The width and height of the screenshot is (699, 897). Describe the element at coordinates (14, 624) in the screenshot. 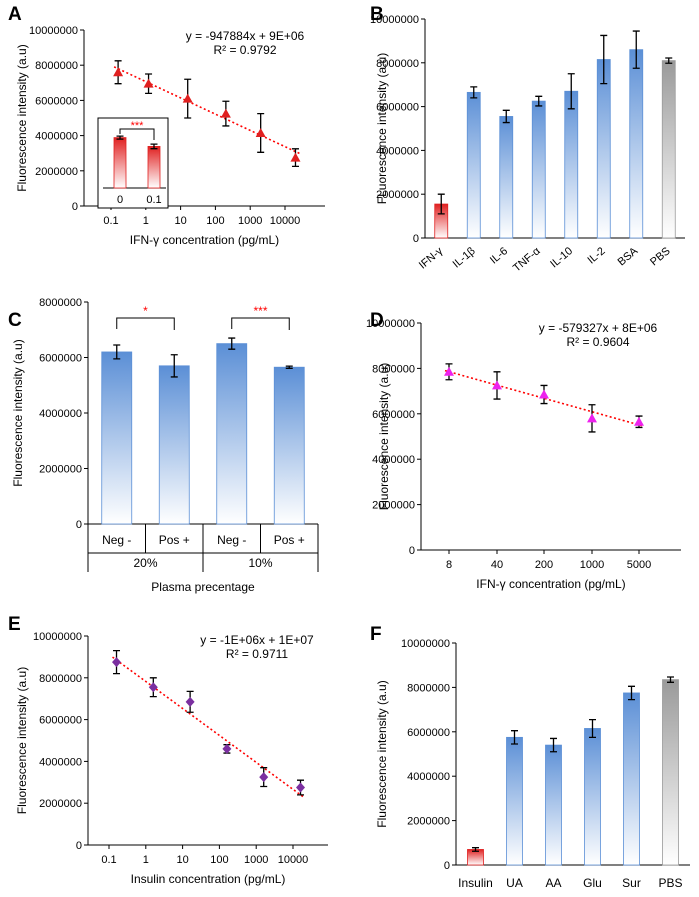

I see `panel-label: E` at that location.